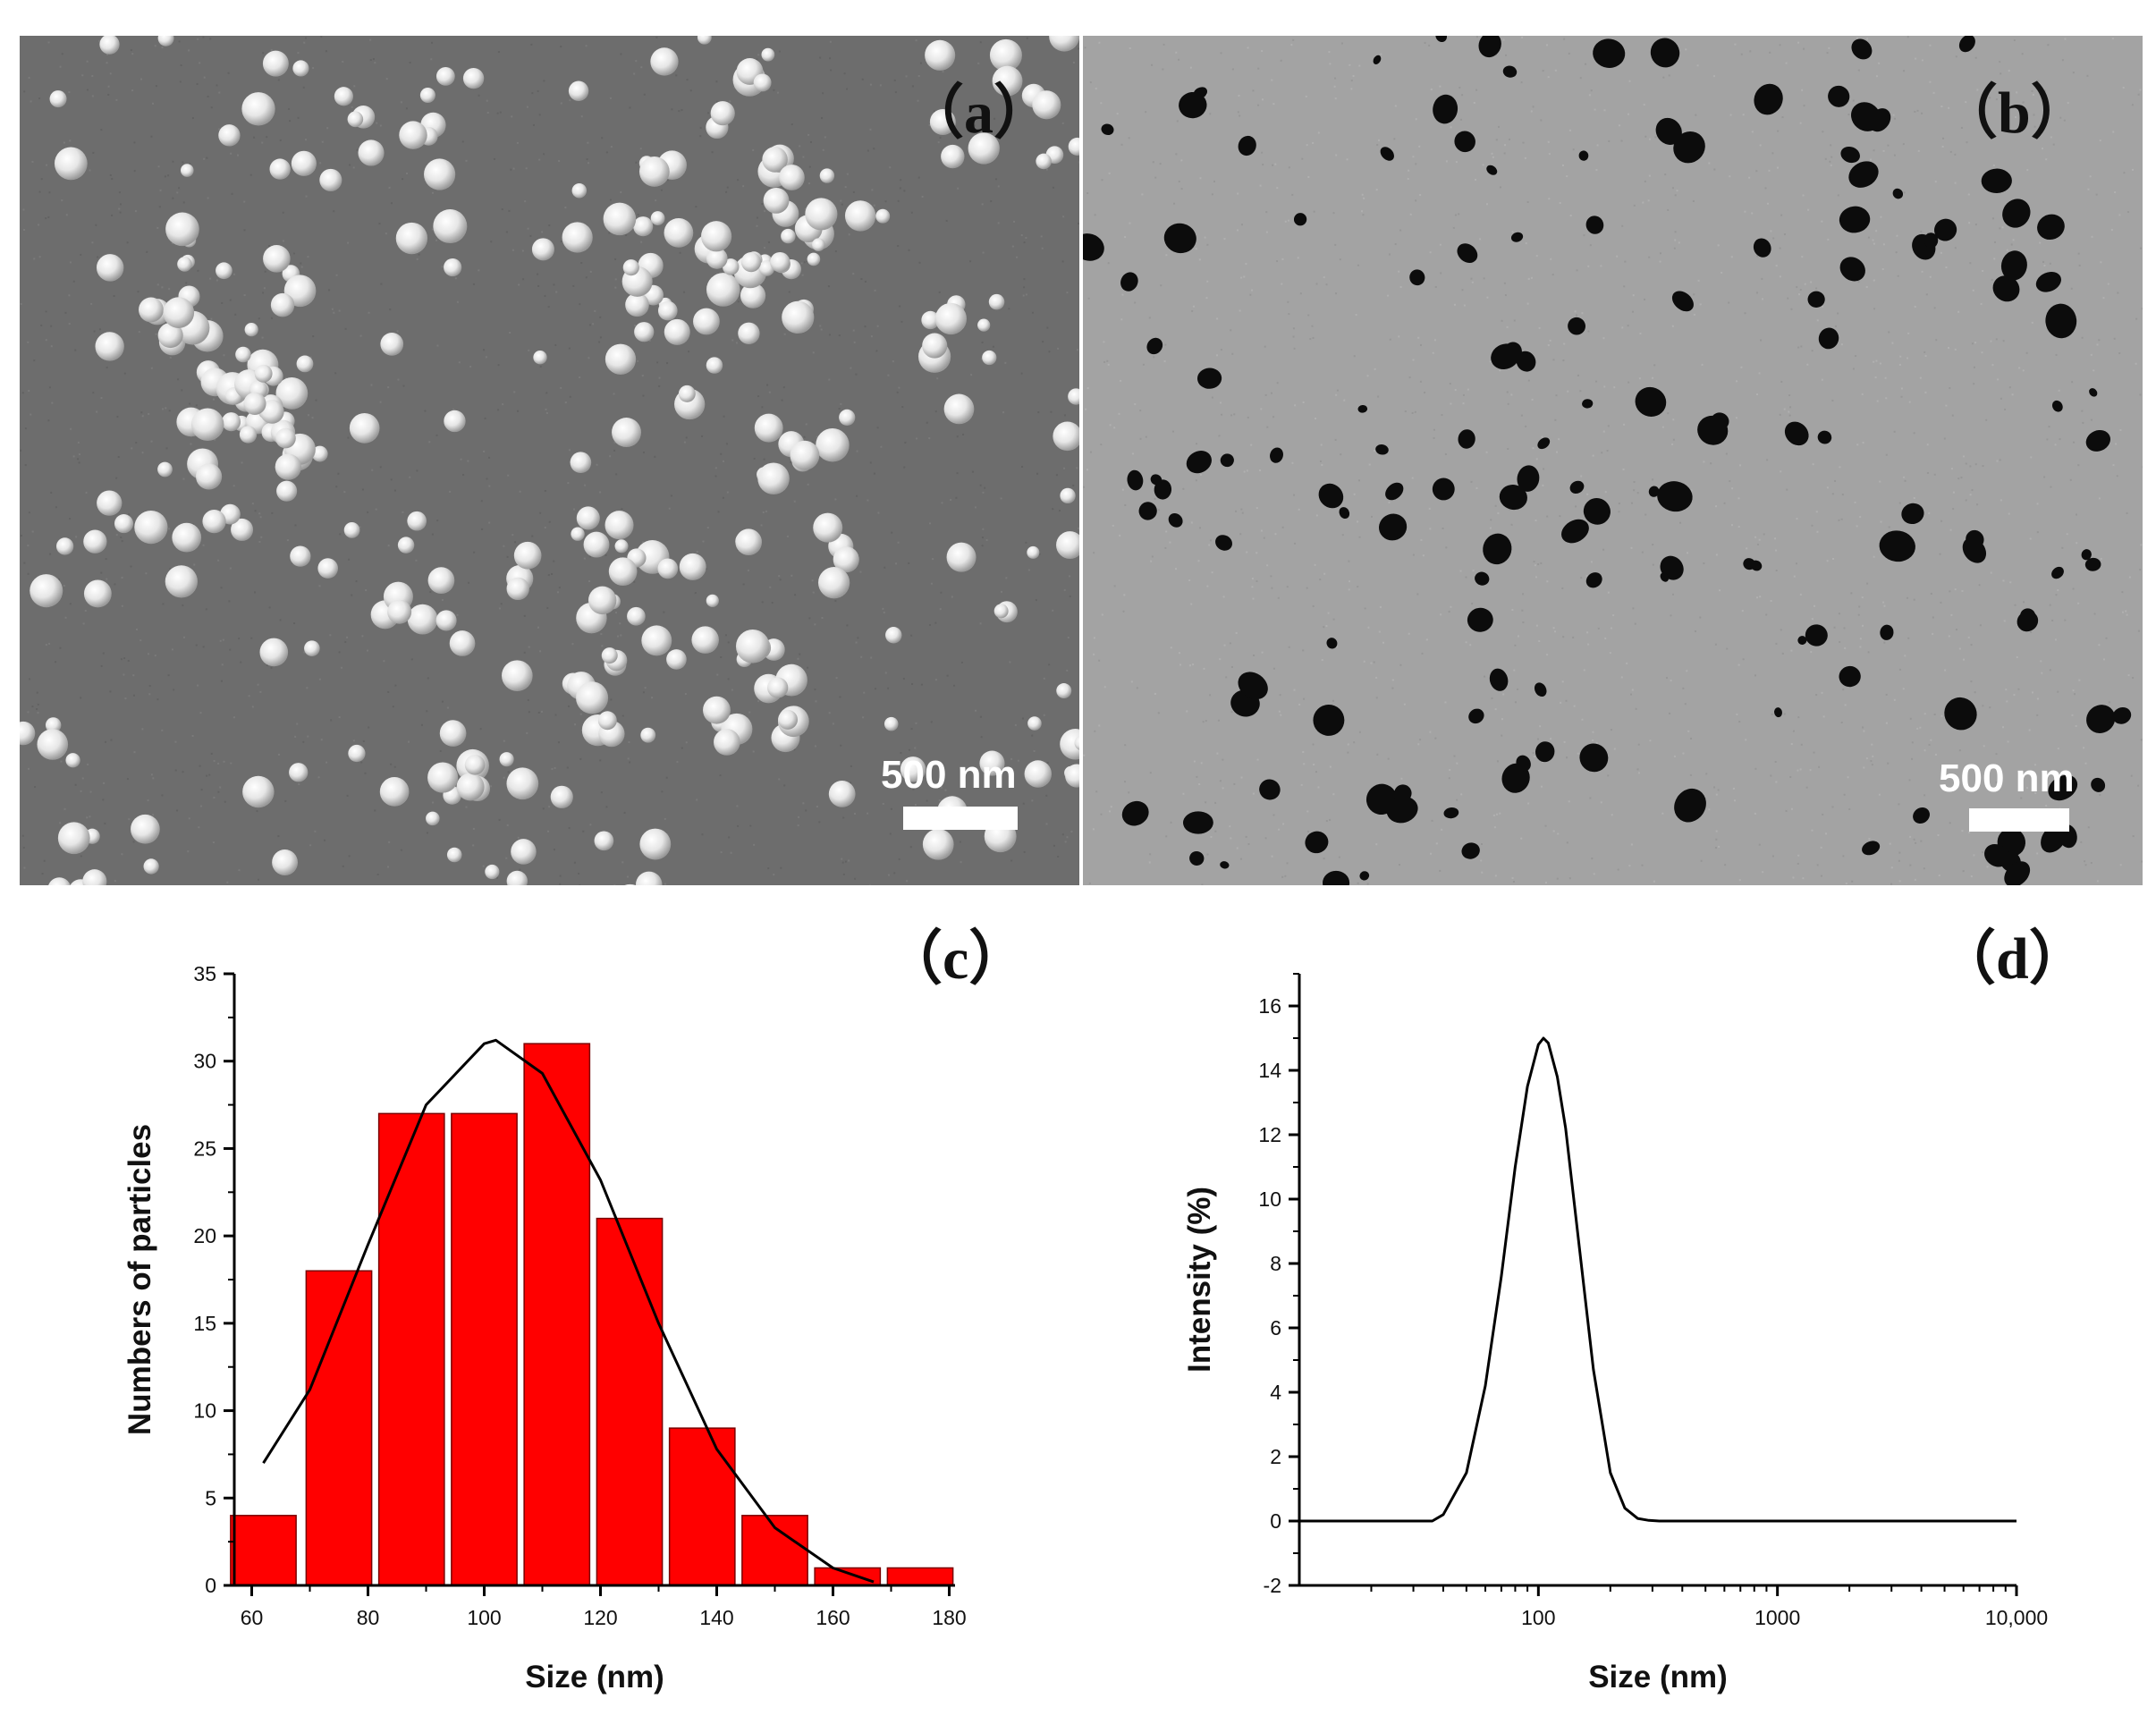  I want to click on x-tick-label: 80, so click(368, 1618).